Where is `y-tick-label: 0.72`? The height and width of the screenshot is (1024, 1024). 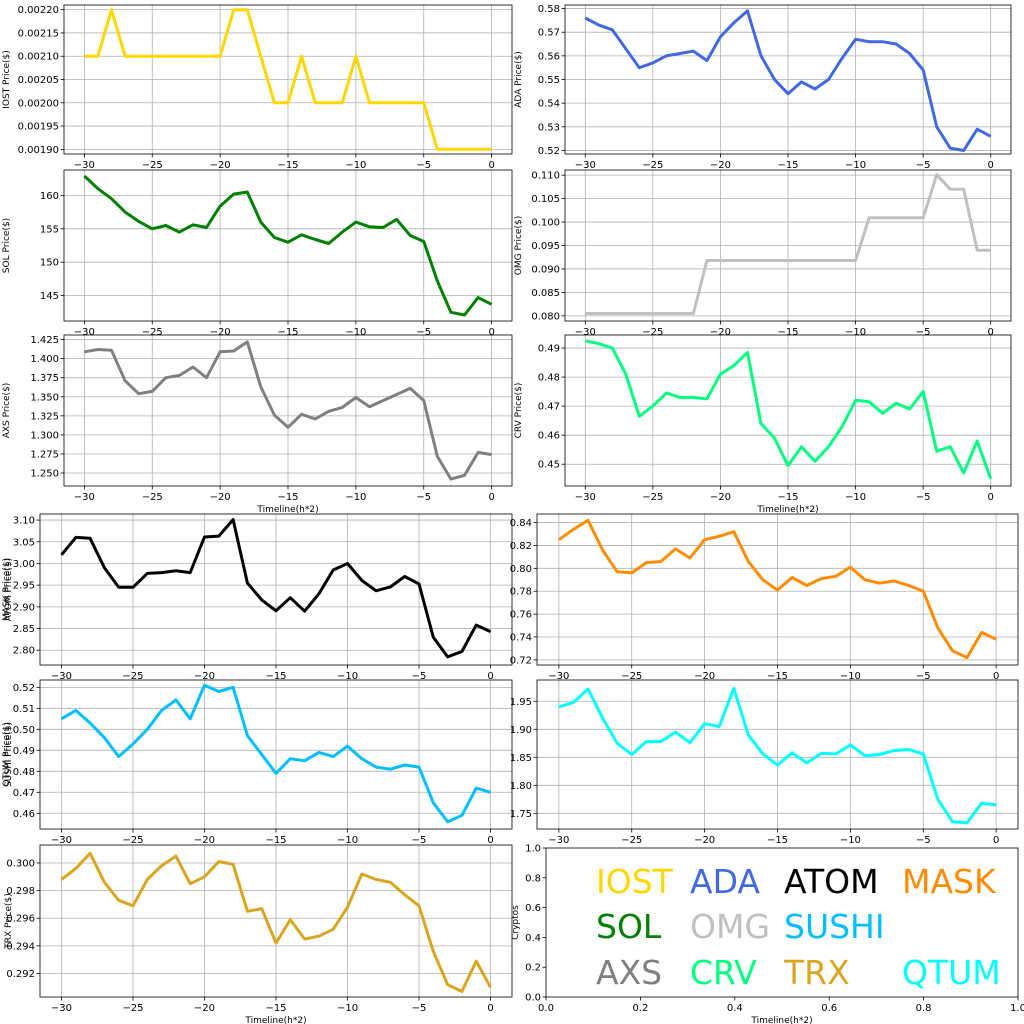 y-tick-label: 0.72 is located at coordinates (521, 660).